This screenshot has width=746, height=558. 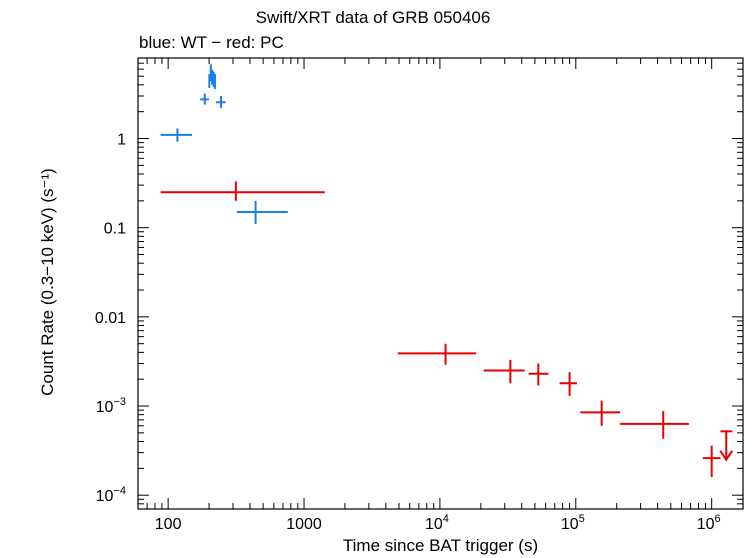 I want to click on chart-subtitle: blue: WT − red: PC, so click(x=211, y=42).